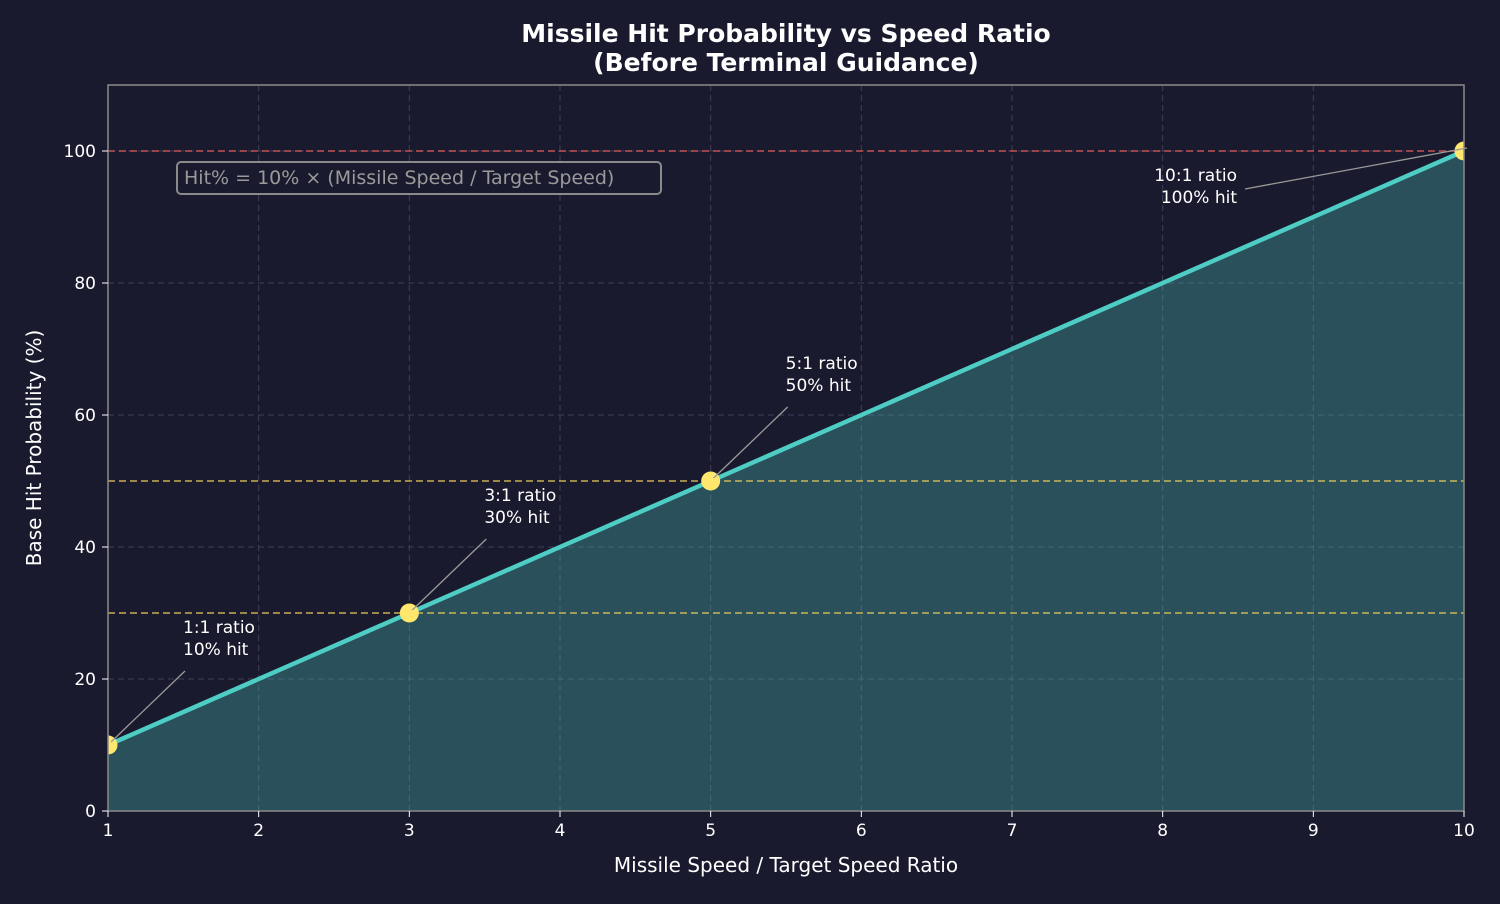  Describe the element at coordinates (520, 496) in the screenshot. I see `annotation-label: 3:1 ratio` at that location.